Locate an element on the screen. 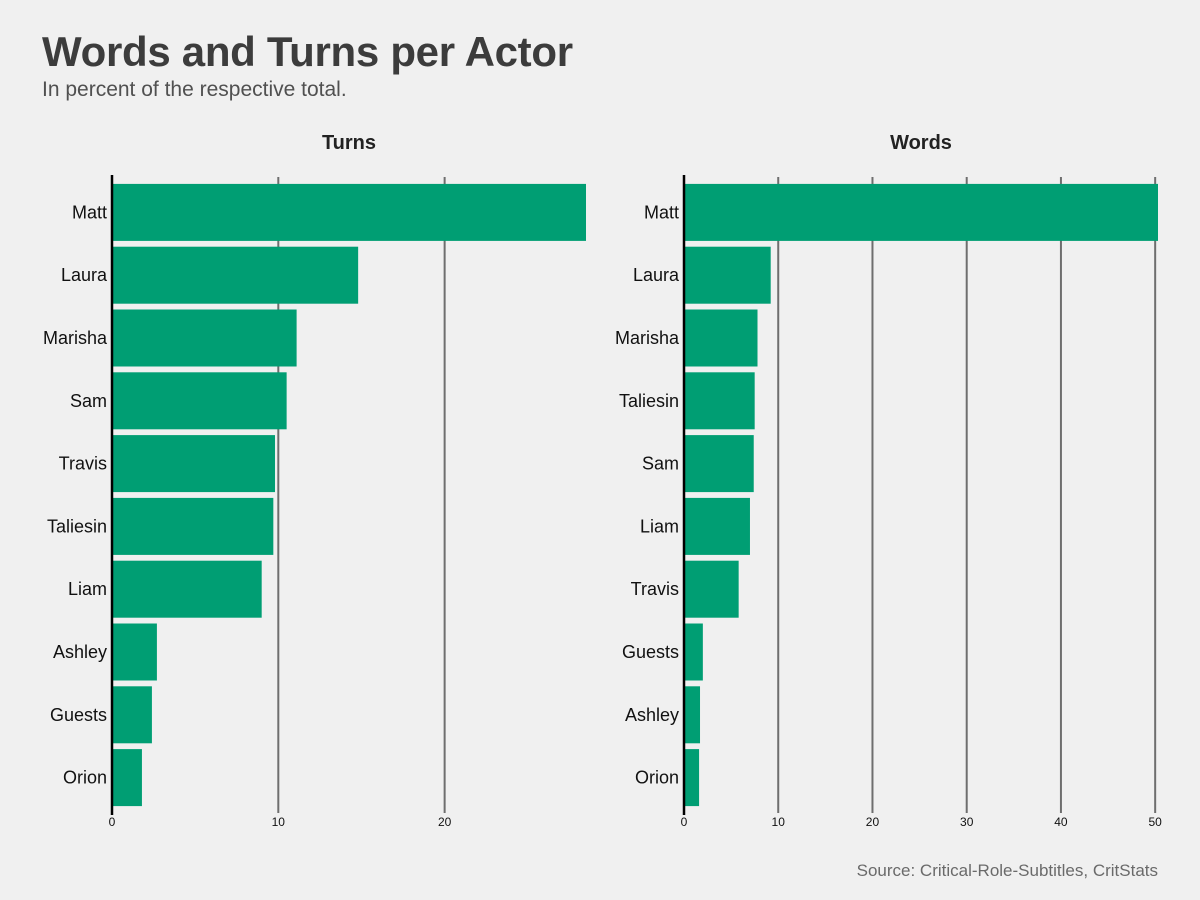 This screenshot has height=900, width=1200. panel-title-words: Words is located at coordinates (921, 143).